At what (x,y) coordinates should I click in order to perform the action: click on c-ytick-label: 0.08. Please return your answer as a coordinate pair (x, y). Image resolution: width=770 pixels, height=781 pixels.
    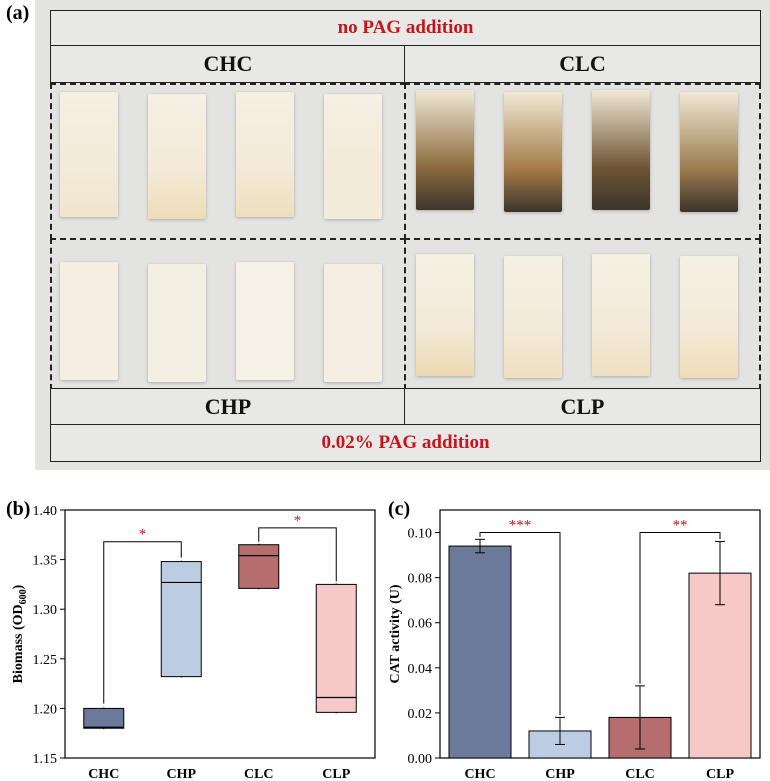
    Looking at the image, I should click on (420, 579).